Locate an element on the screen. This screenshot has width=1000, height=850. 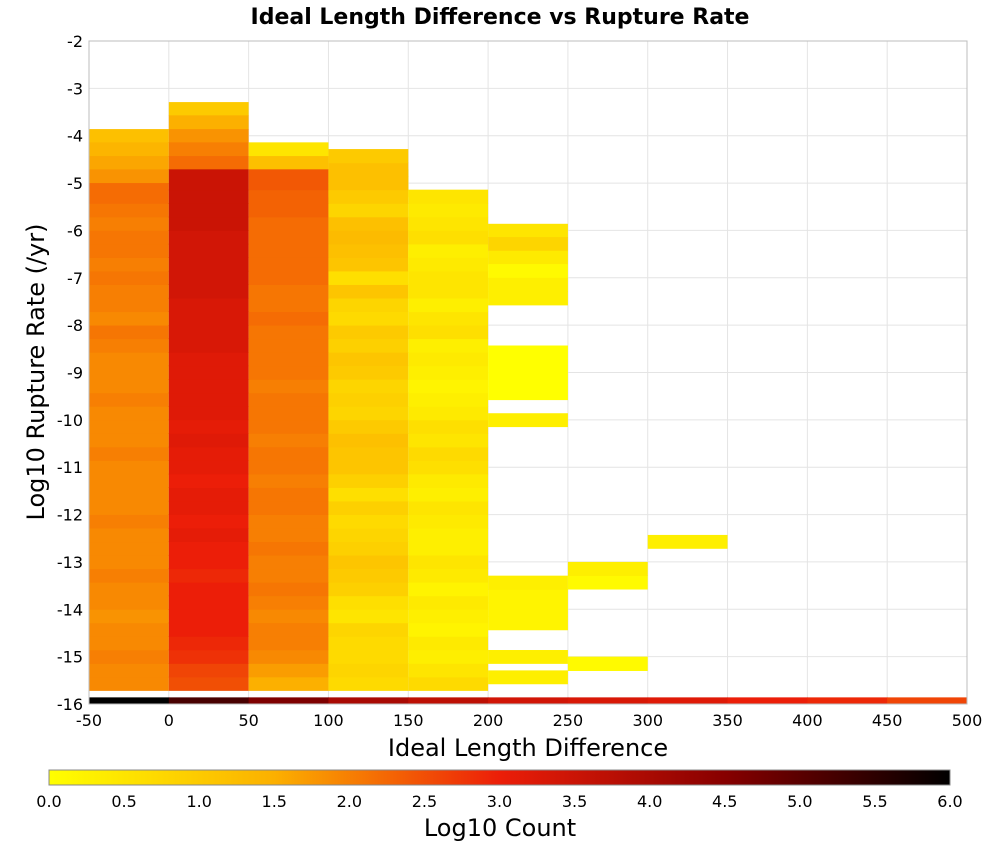
heatmap-cell-bottom-row is located at coordinates (927, 700).